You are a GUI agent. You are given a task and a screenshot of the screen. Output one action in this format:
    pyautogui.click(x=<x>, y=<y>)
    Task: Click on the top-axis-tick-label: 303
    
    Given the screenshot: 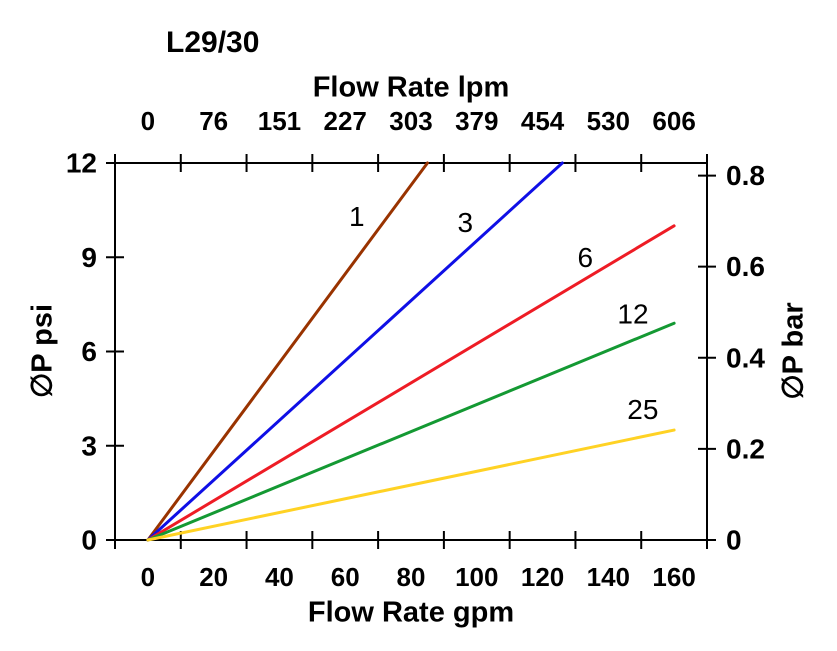 What is the action you would take?
    pyautogui.click(x=410, y=121)
    